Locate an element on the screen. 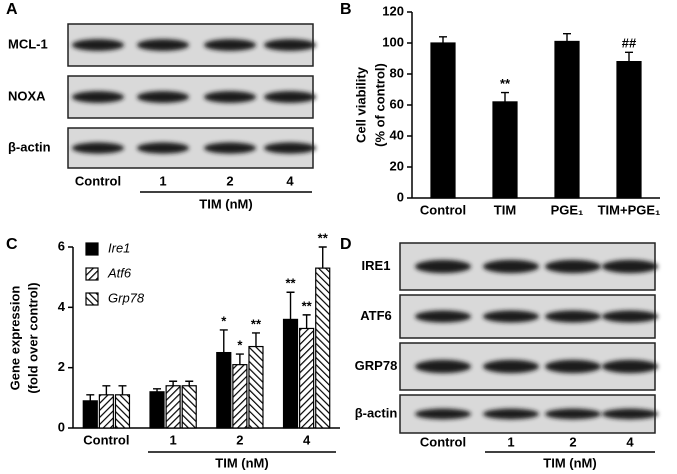 Image resolution: width=677 pixels, height=474 pixels. panel-label: D is located at coordinates (346, 244).